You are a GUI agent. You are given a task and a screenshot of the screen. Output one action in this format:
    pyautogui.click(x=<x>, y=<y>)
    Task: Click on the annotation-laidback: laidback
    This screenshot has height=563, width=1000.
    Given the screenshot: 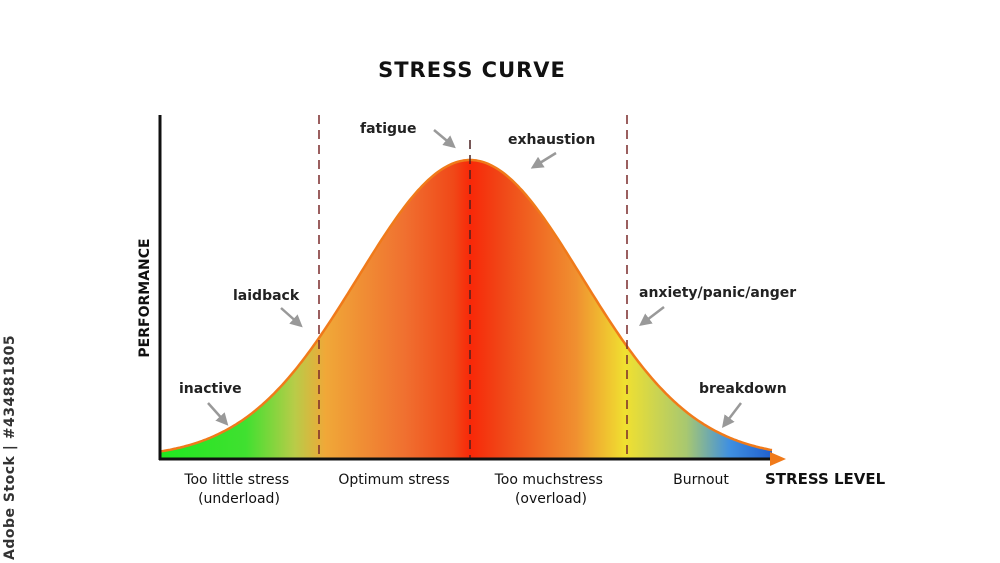 What is the action you would take?
    pyautogui.click(x=266, y=296)
    